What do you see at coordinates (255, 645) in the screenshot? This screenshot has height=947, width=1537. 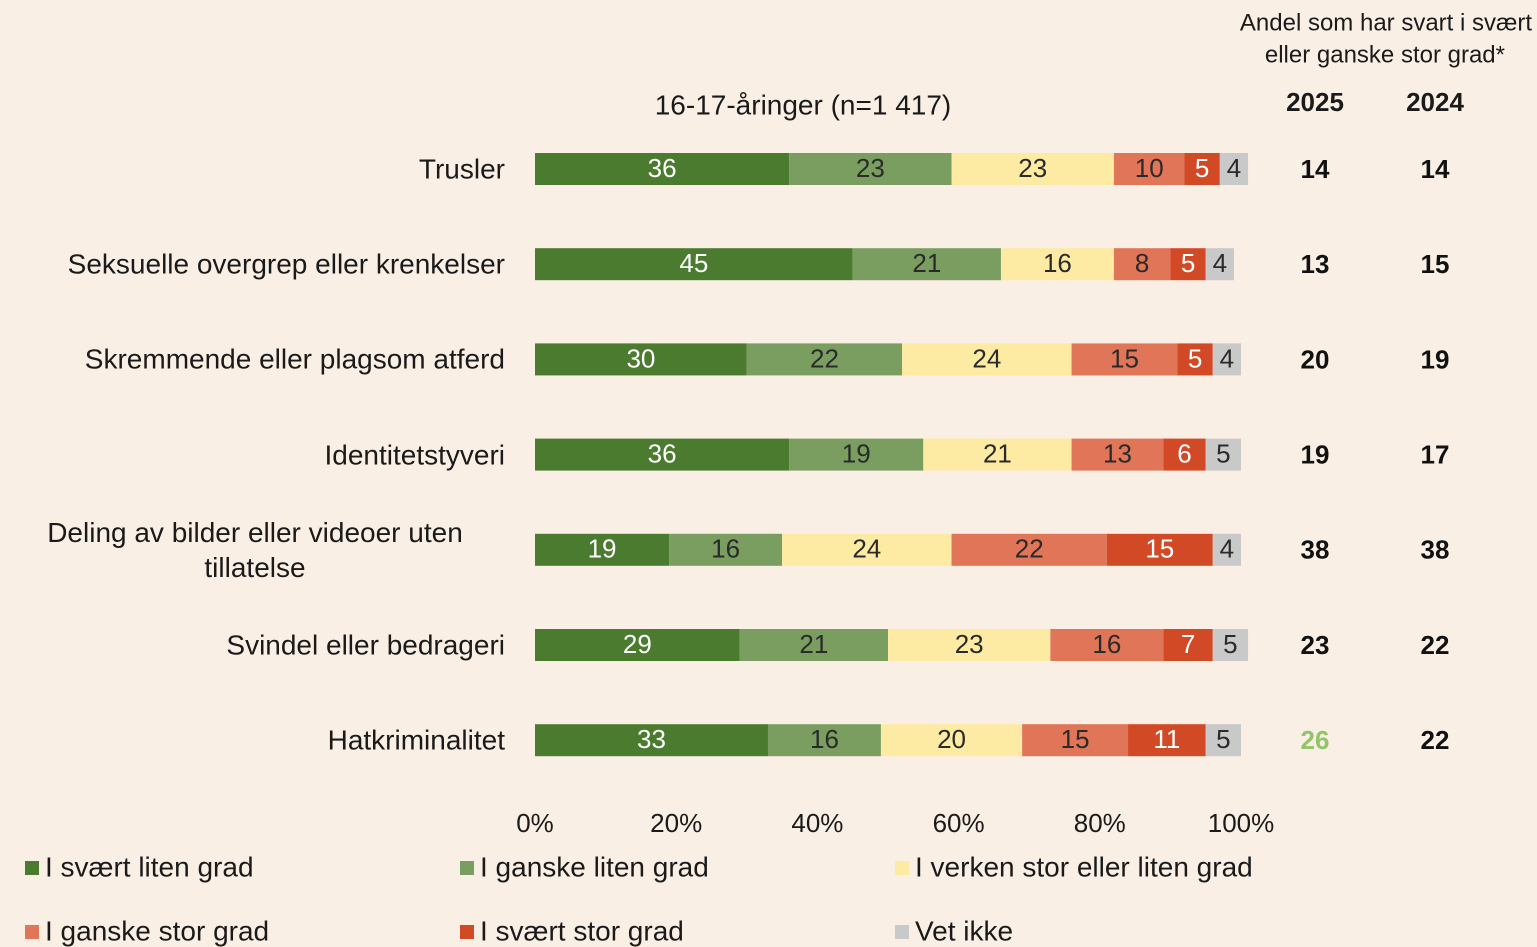 I see `category-label: Svindel eller bedrageri` at bounding box center [255, 645].